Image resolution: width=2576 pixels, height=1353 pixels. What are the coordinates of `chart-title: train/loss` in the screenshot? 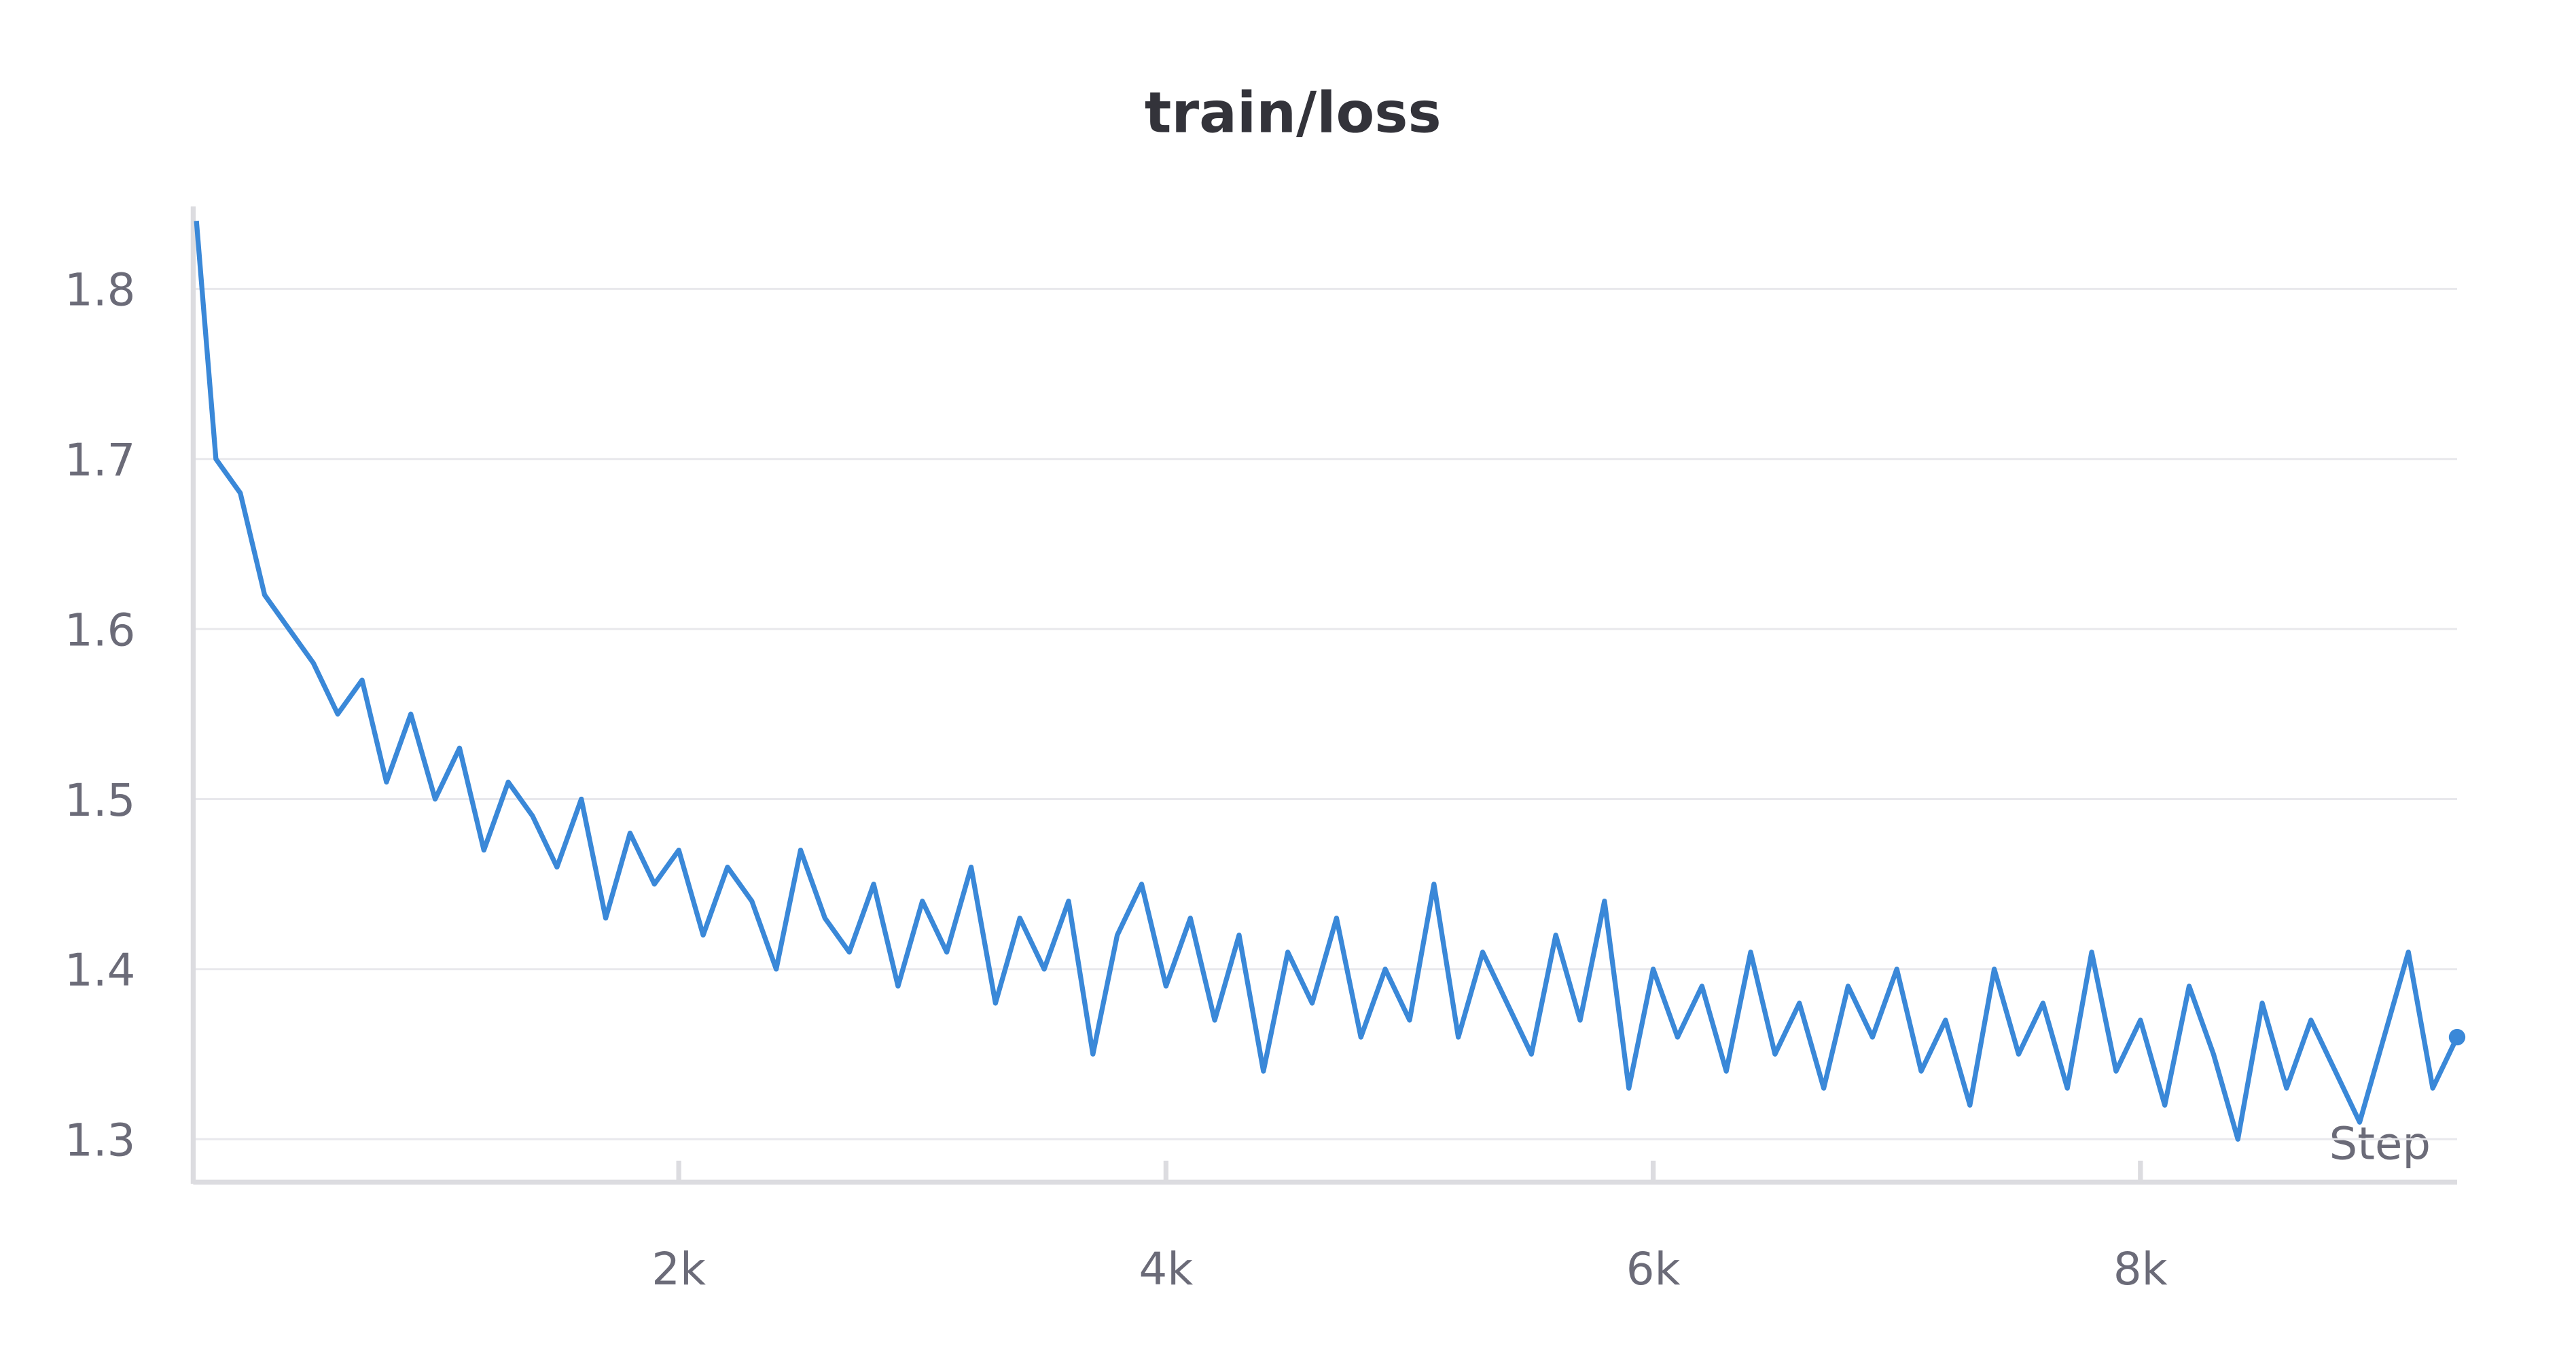 It's located at (1293, 112).